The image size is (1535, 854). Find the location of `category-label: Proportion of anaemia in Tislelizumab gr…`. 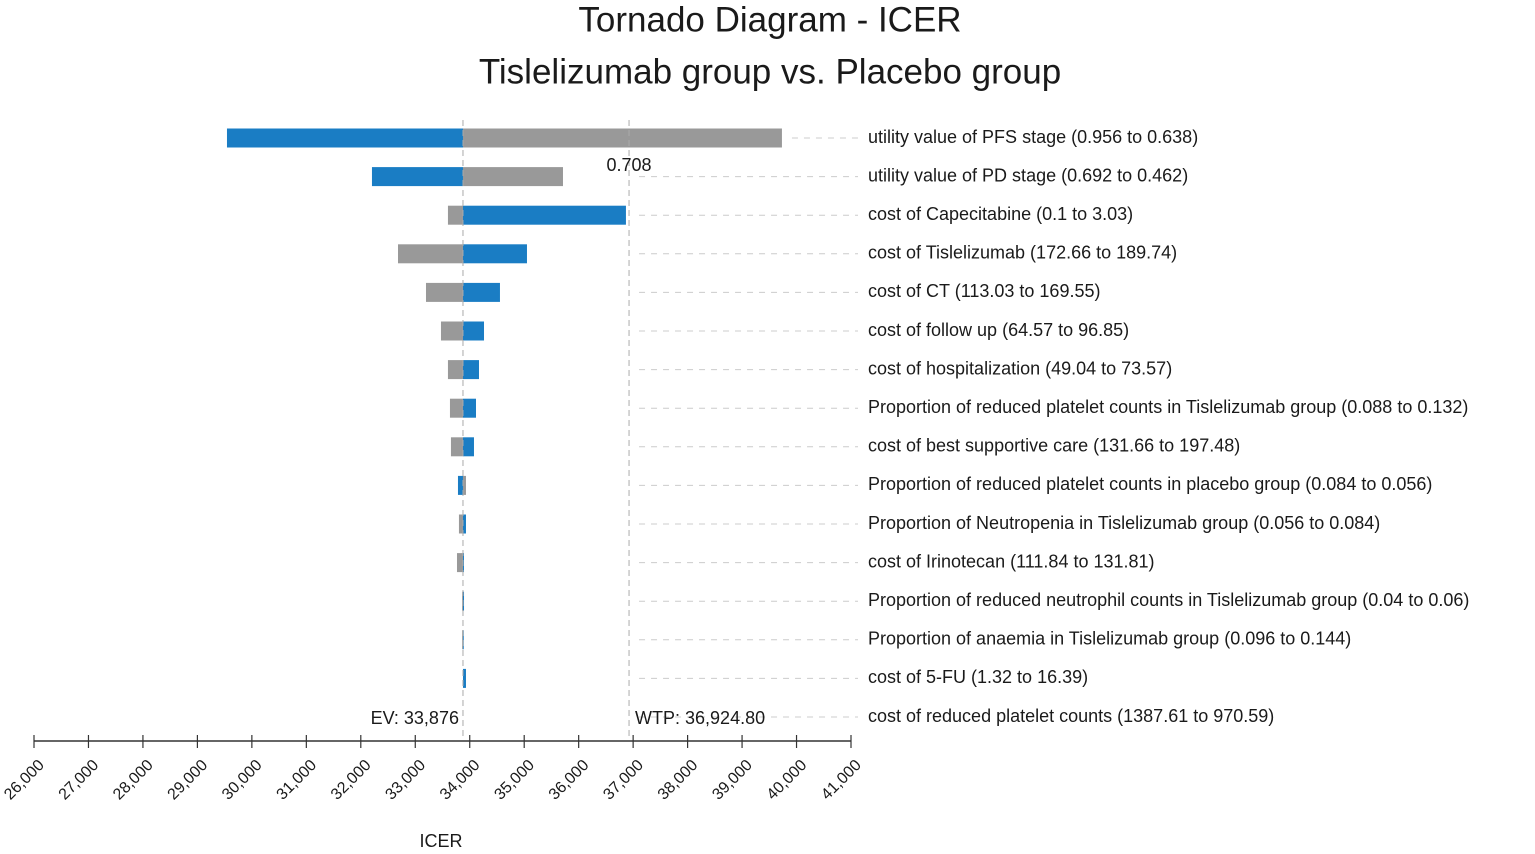

category-label: Proportion of anaemia in Tislelizumab gr… is located at coordinates (1109, 639).